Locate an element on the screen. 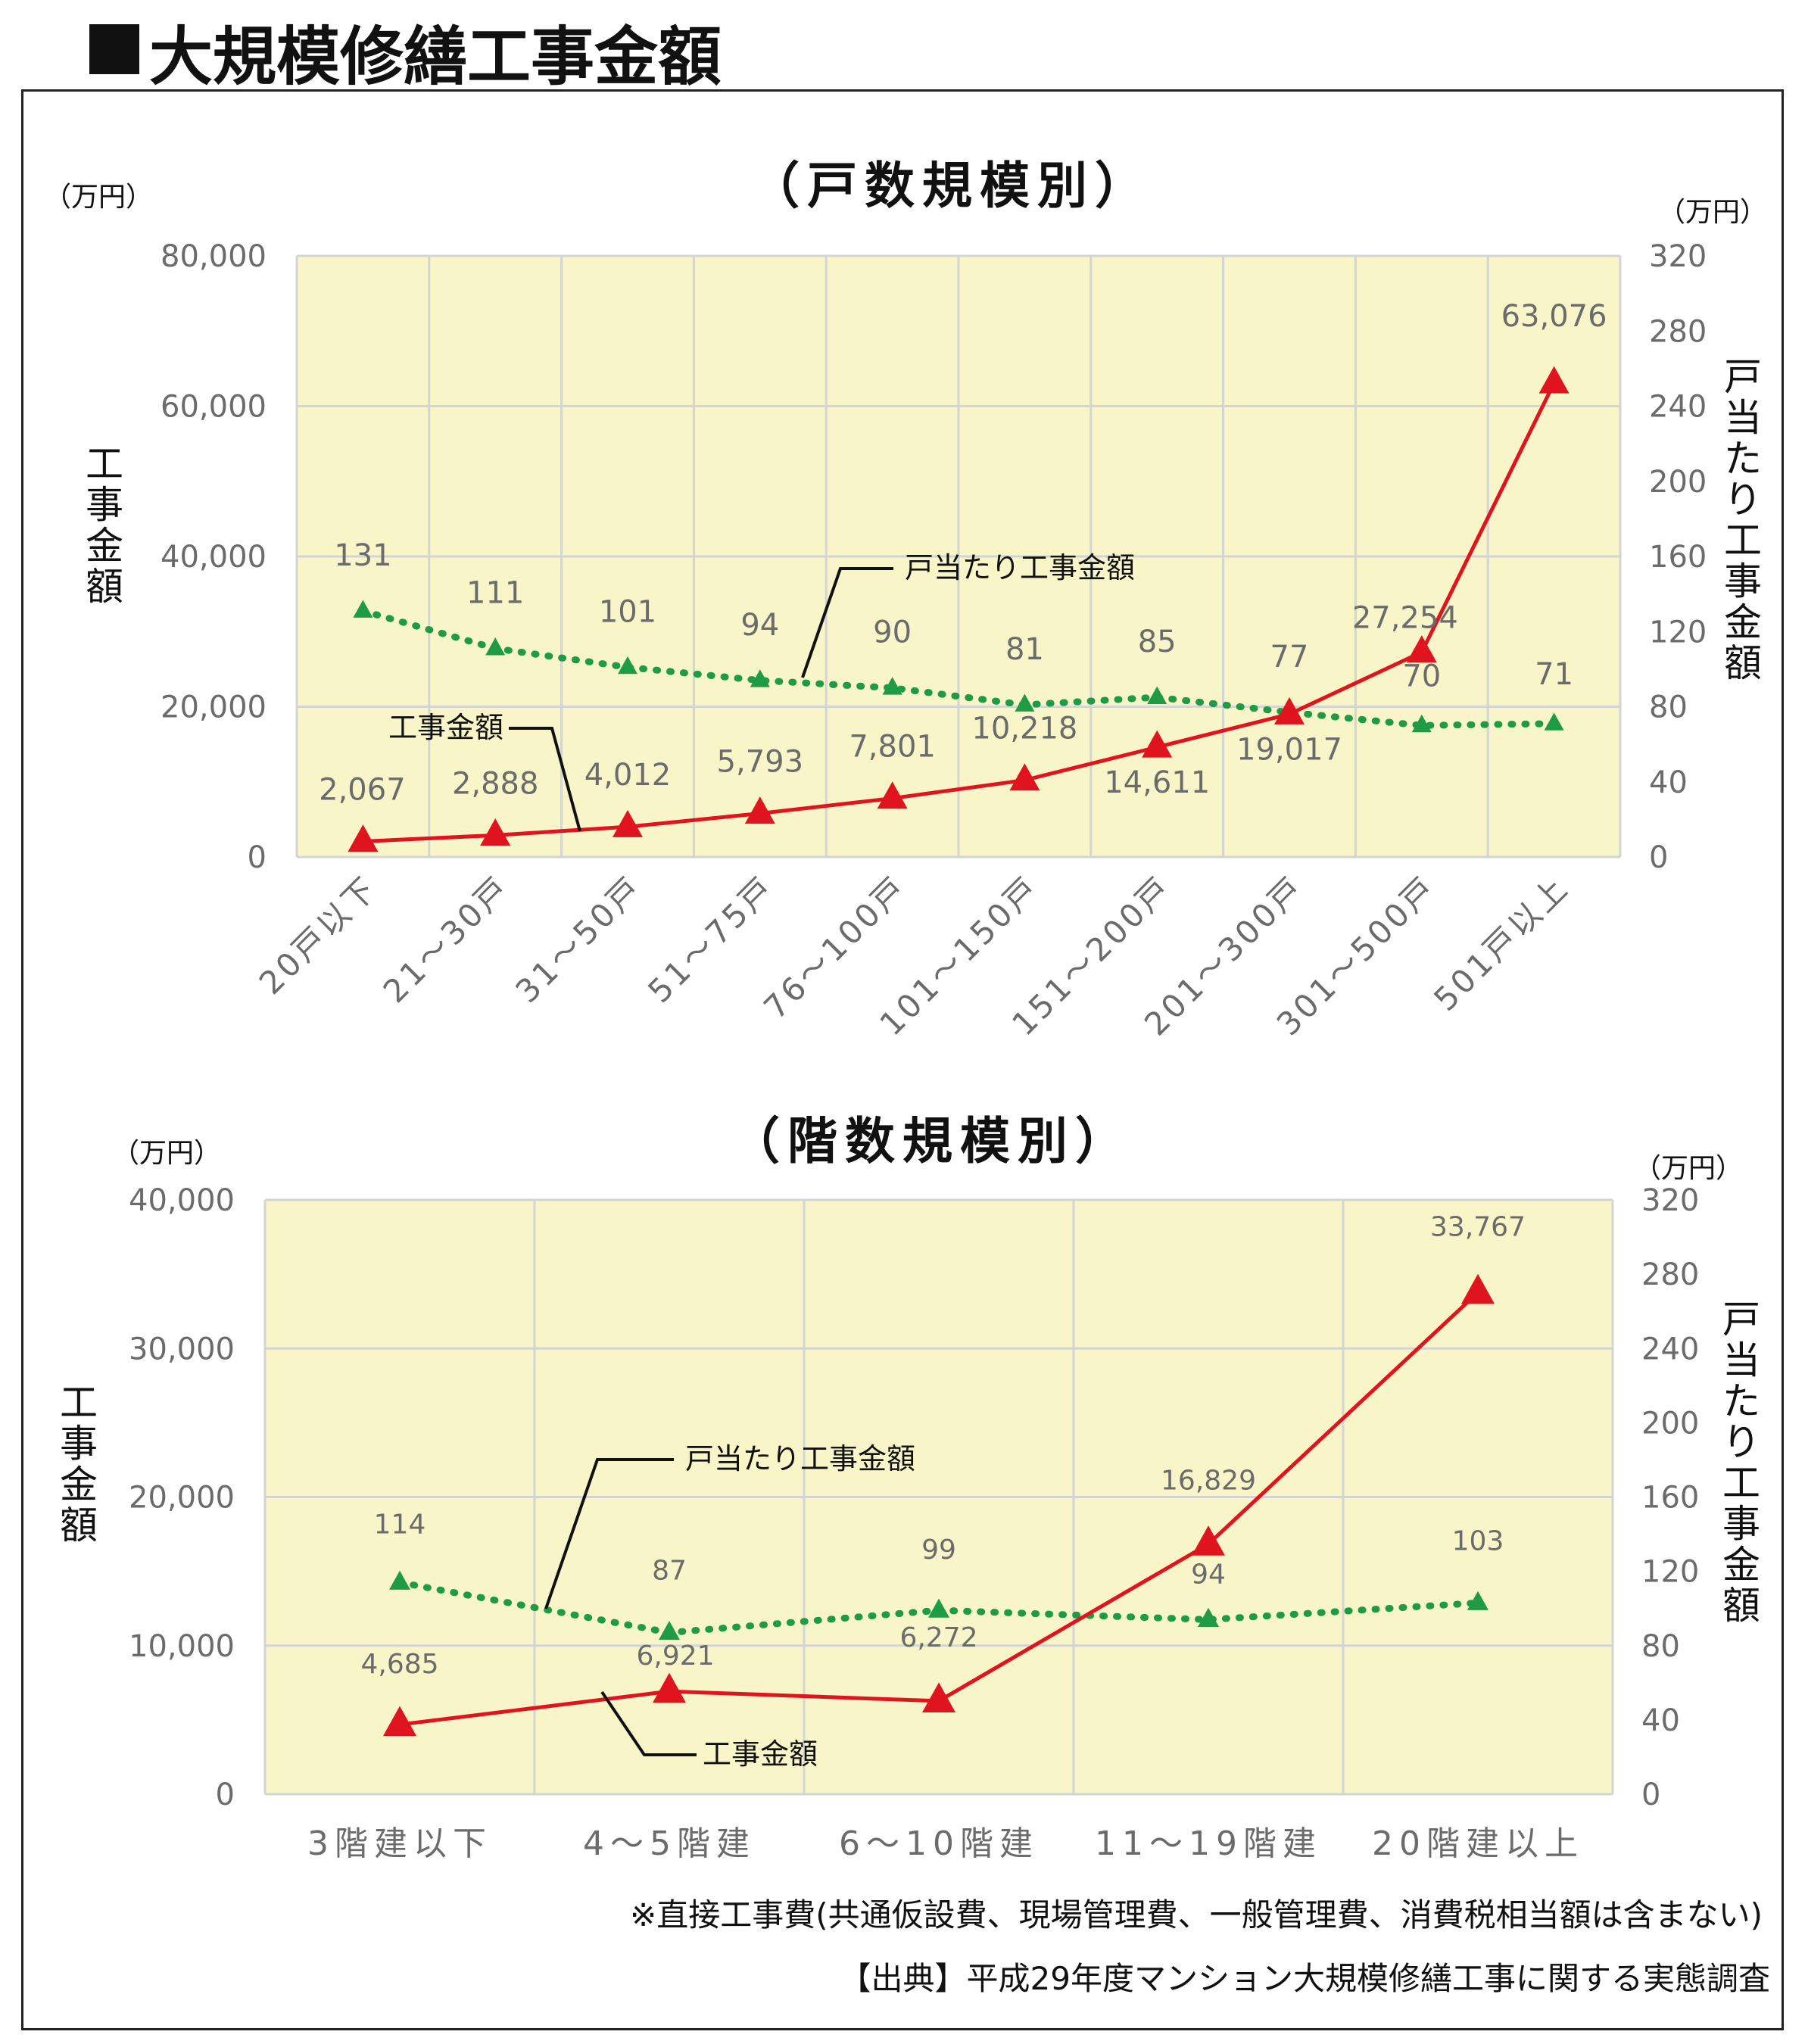  y2-axis-title: り is located at coordinates (1743, 500).